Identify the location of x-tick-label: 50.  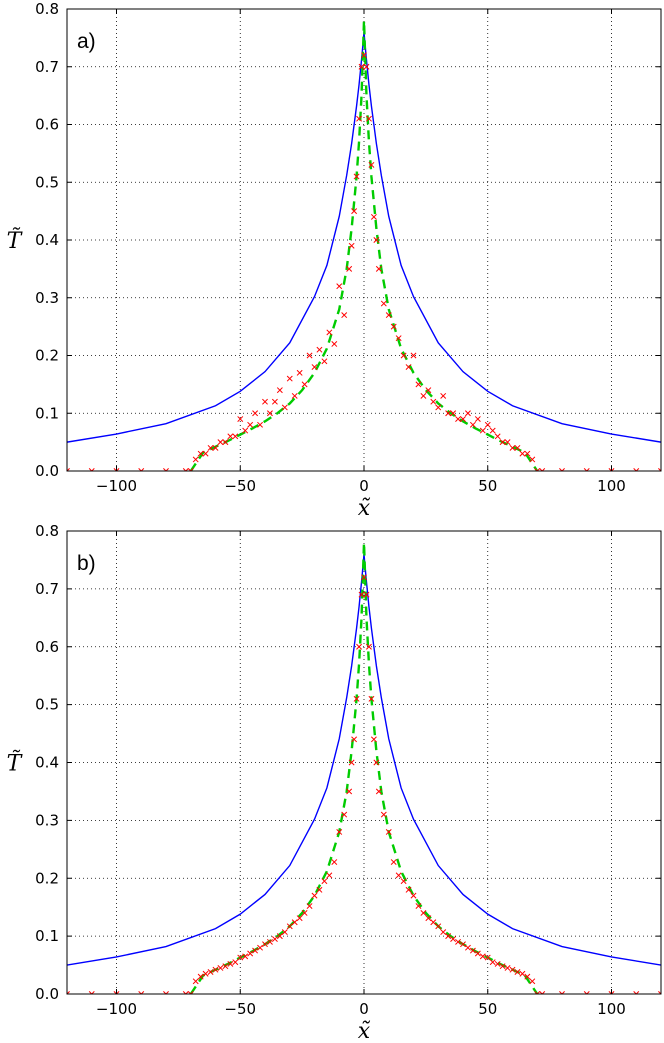
(487, 486).